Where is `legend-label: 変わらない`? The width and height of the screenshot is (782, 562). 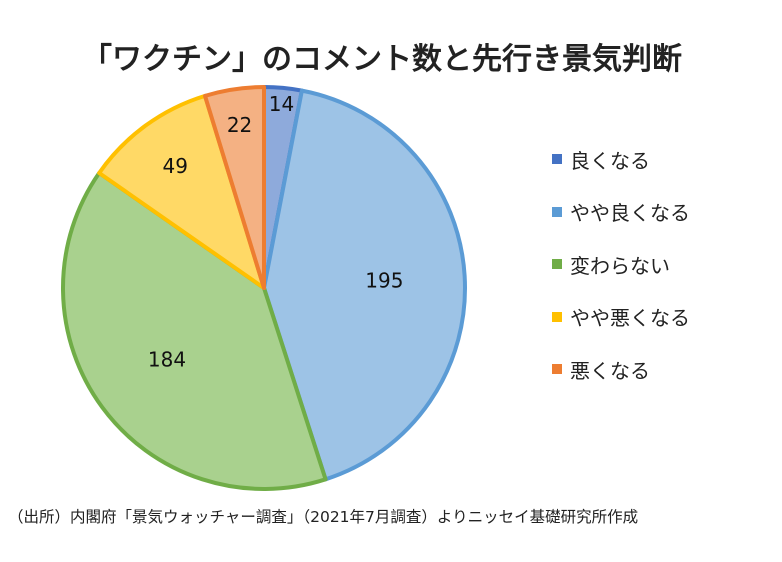 legend-label: 変わらない is located at coordinates (620, 265).